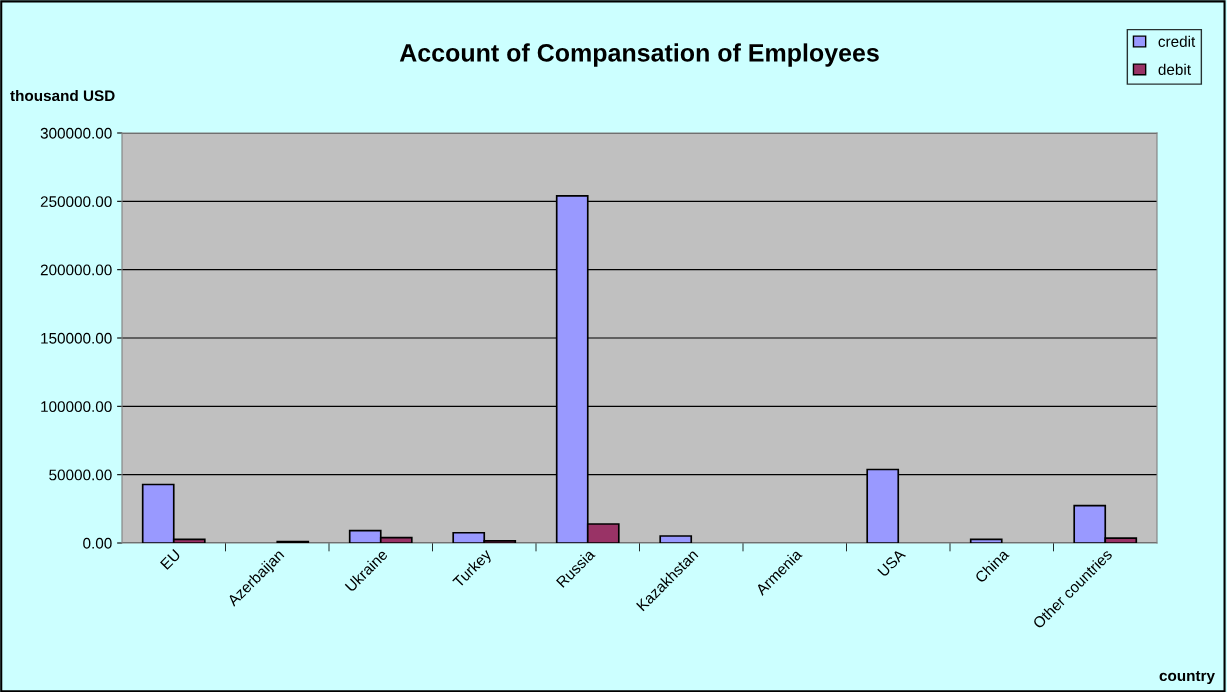 The height and width of the screenshot is (692, 1227). What do you see at coordinates (62, 95) in the screenshot?
I see `y-axis-title: thousand USD` at bounding box center [62, 95].